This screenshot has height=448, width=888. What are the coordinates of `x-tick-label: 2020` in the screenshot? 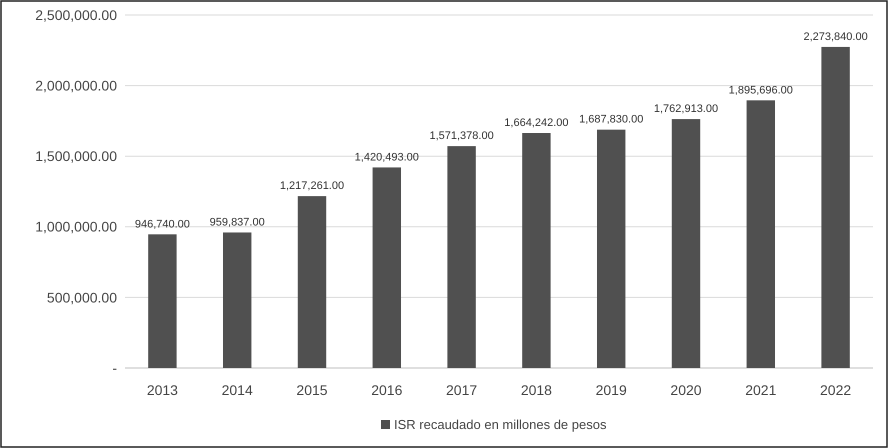 It's located at (686, 390).